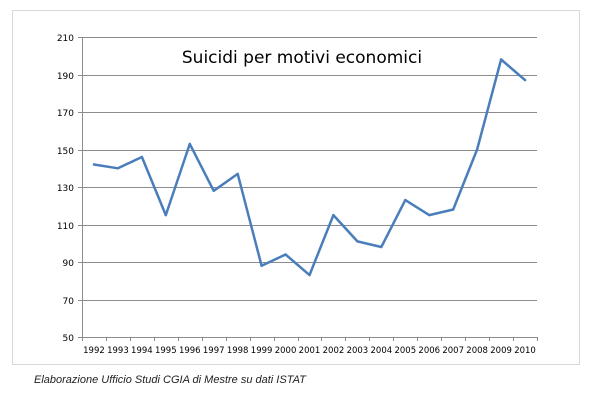 This screenshot has height=408, width=605. Describe the element at coordinates (286, 351) in the screenshot. I see `x-tick-label: 2000` at that location.